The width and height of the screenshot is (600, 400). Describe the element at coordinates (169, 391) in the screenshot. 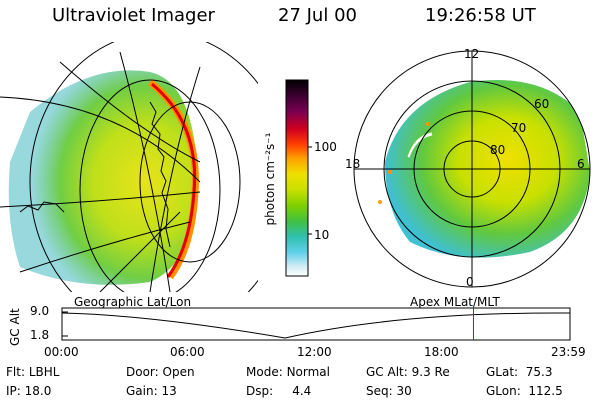

I see `gain-value: 13` at that location.